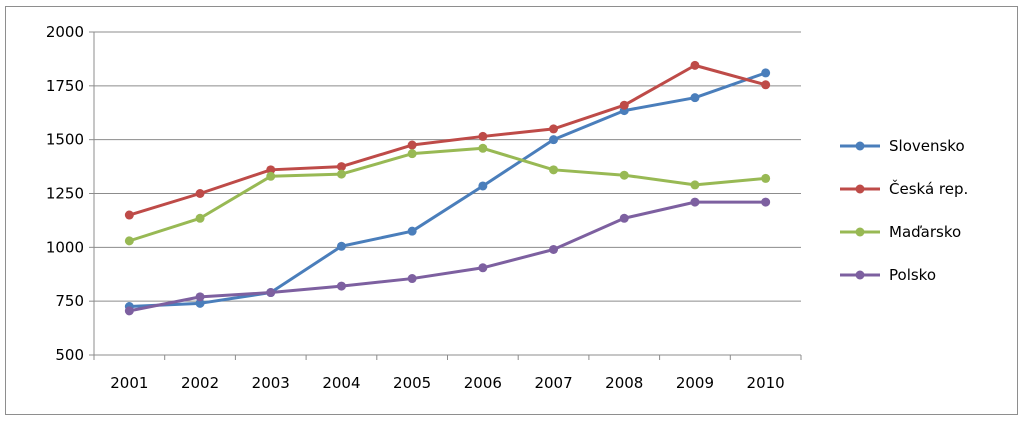 Image resolution: width=1024 pixels, height=423 pixels. I want to click on x-tick-label: 2001, so click(129, 383).